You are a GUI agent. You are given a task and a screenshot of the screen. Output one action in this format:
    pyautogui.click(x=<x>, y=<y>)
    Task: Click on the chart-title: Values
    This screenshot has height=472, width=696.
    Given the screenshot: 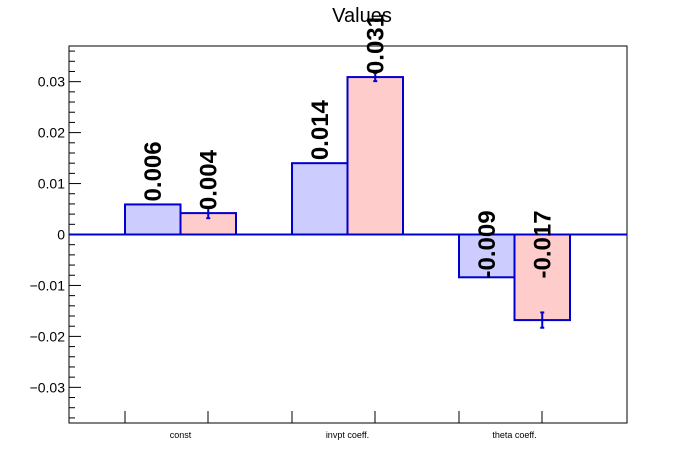 What is the action you would take?
    pyautogui.click(x=362, y=16)
    